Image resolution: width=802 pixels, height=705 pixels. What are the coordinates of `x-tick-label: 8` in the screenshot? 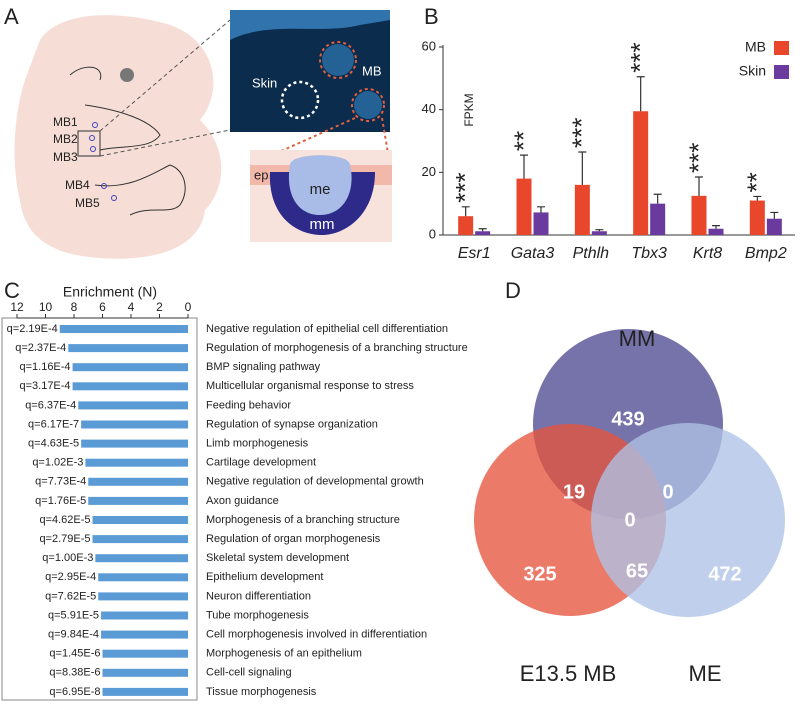 It's located at (74, 307).